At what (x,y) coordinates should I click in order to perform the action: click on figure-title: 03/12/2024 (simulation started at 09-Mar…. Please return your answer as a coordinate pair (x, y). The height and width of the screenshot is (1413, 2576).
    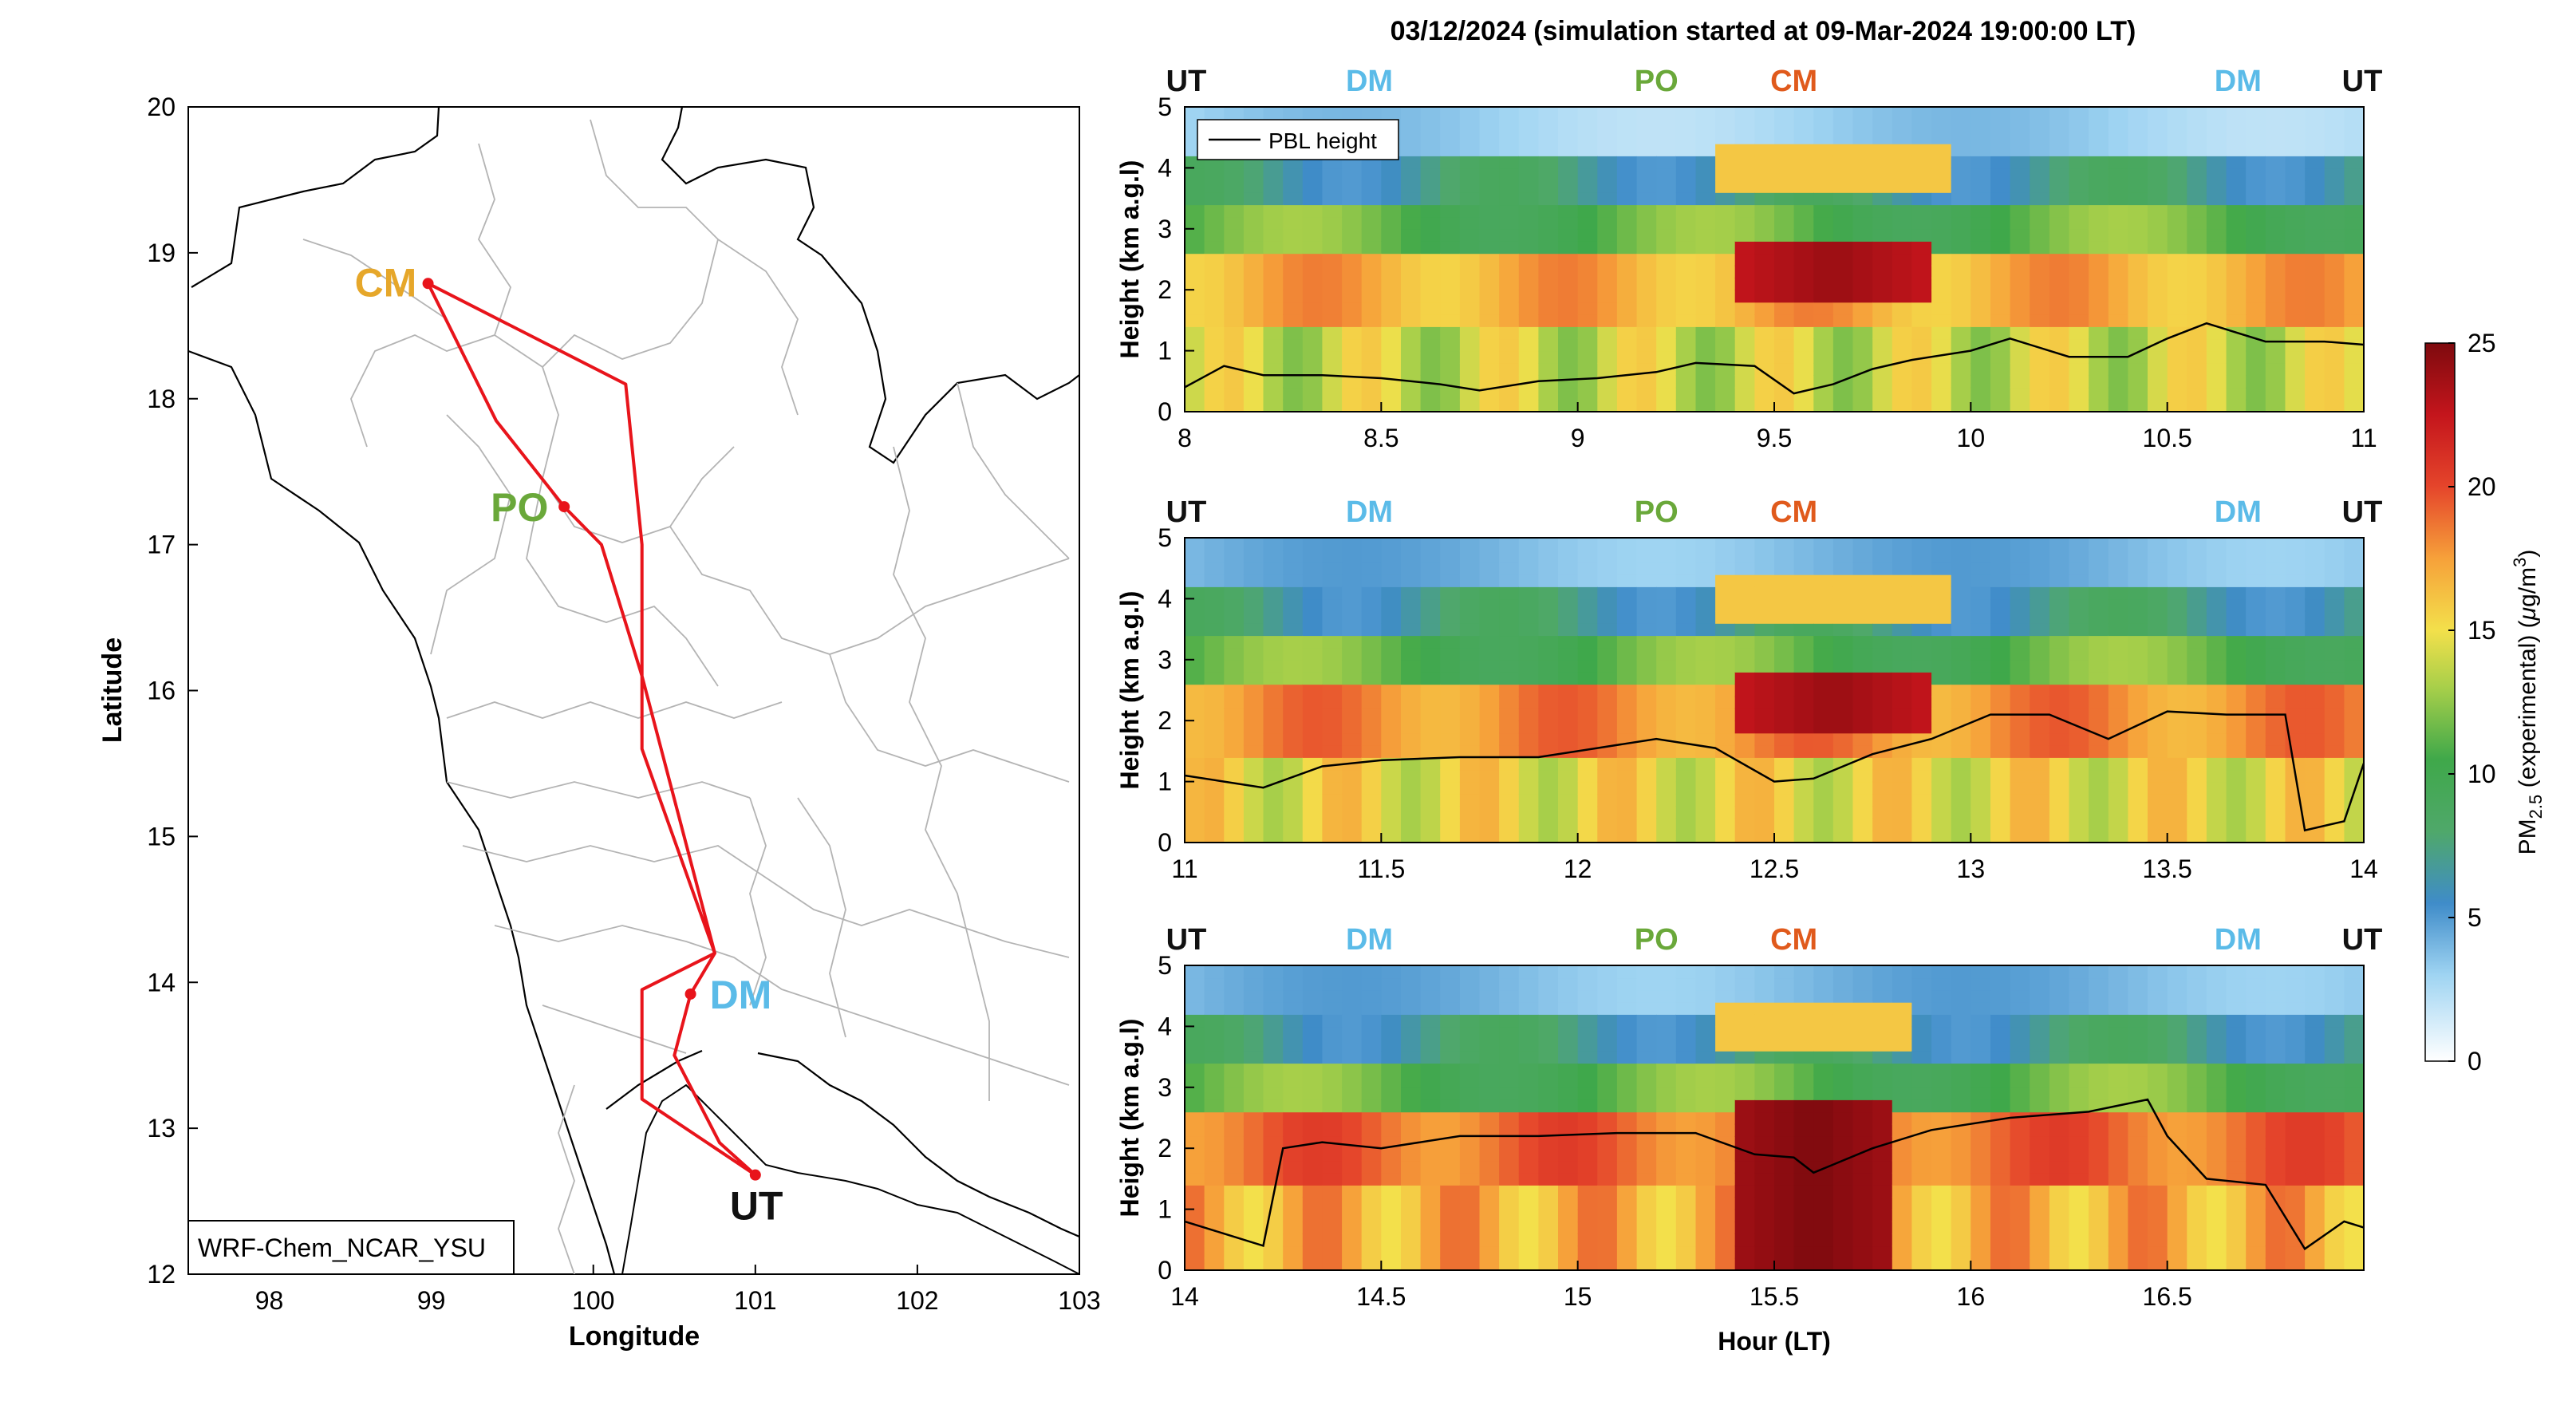
    Looking at the image, I should click on (1764, 31).